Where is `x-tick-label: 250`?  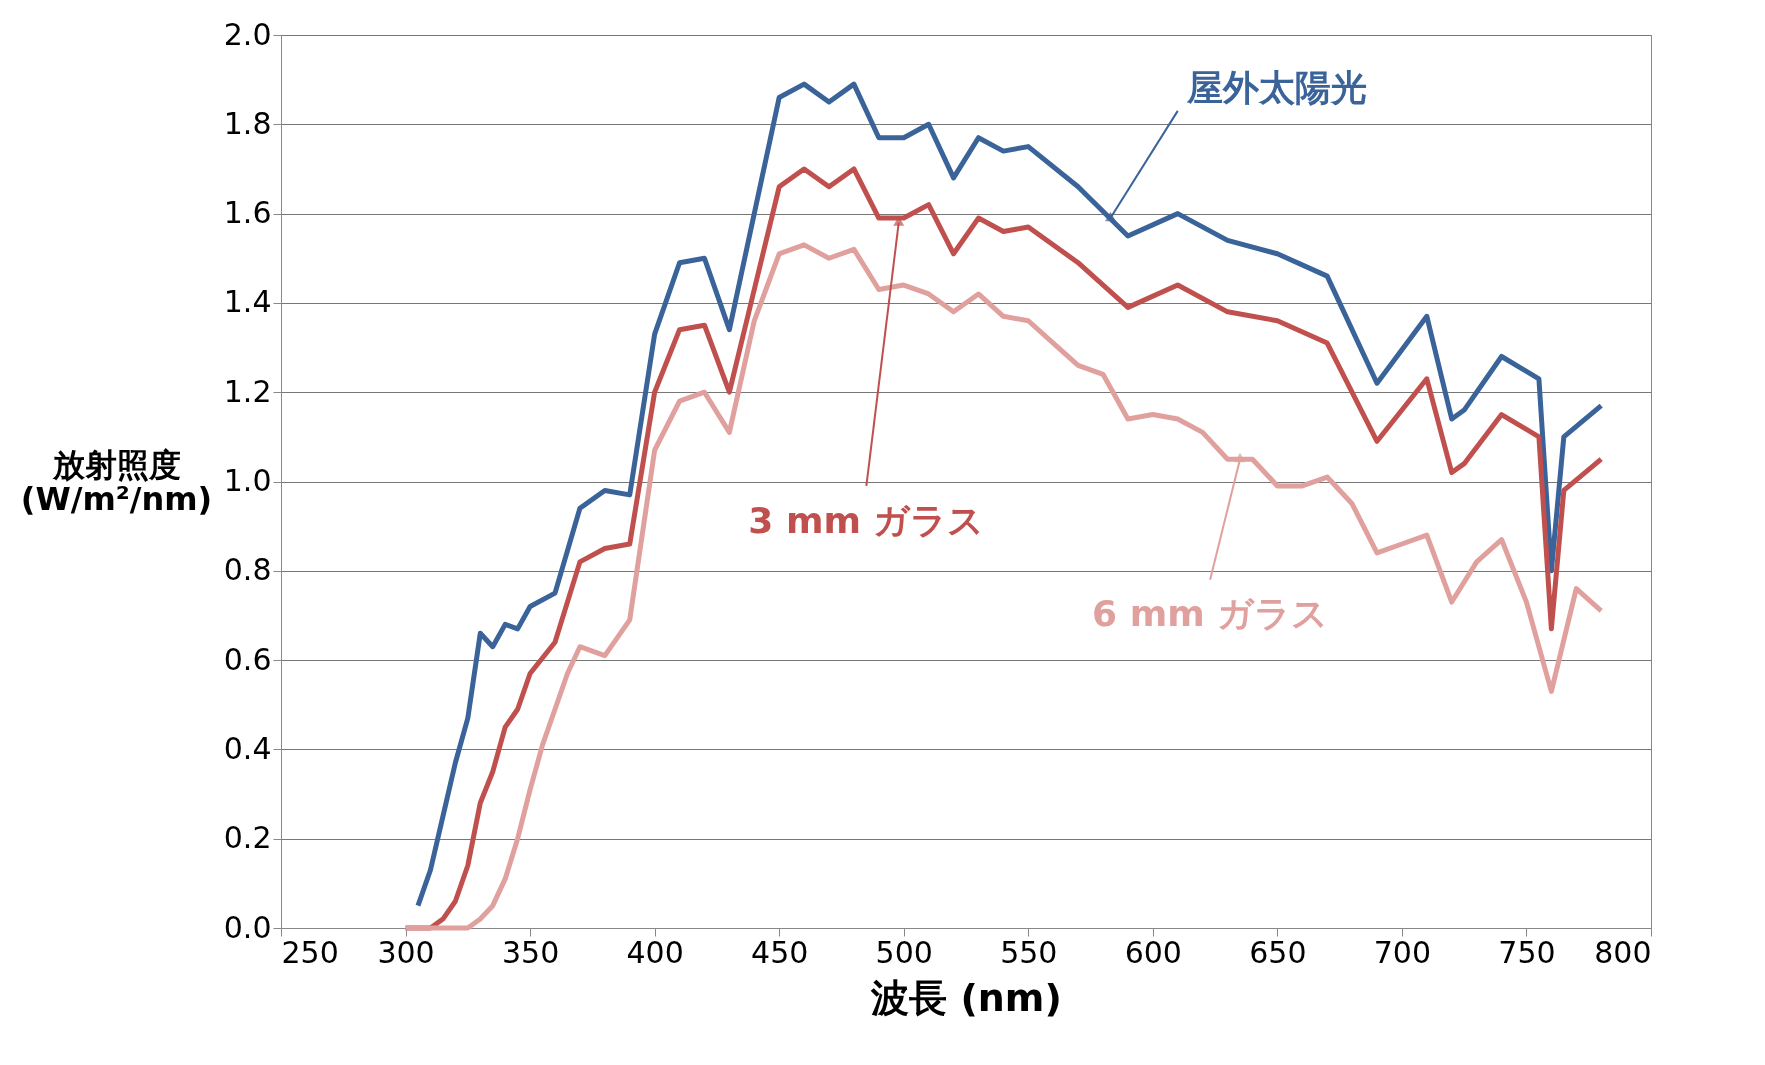
x-tick-label: 250 is located at coordinates (310, 952).